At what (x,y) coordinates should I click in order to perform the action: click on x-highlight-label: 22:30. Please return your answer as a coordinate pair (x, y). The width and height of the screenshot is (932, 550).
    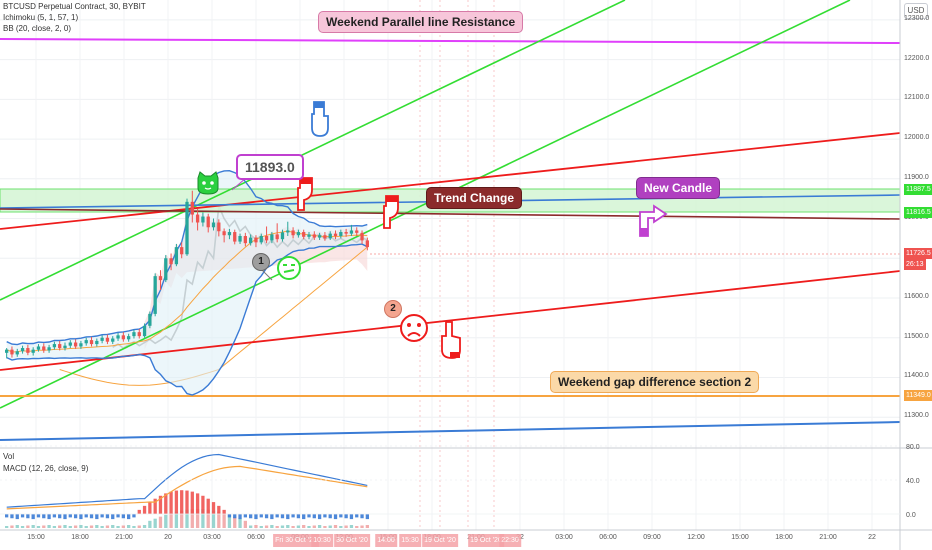
    Looking at the image, I should click on (510, 540).